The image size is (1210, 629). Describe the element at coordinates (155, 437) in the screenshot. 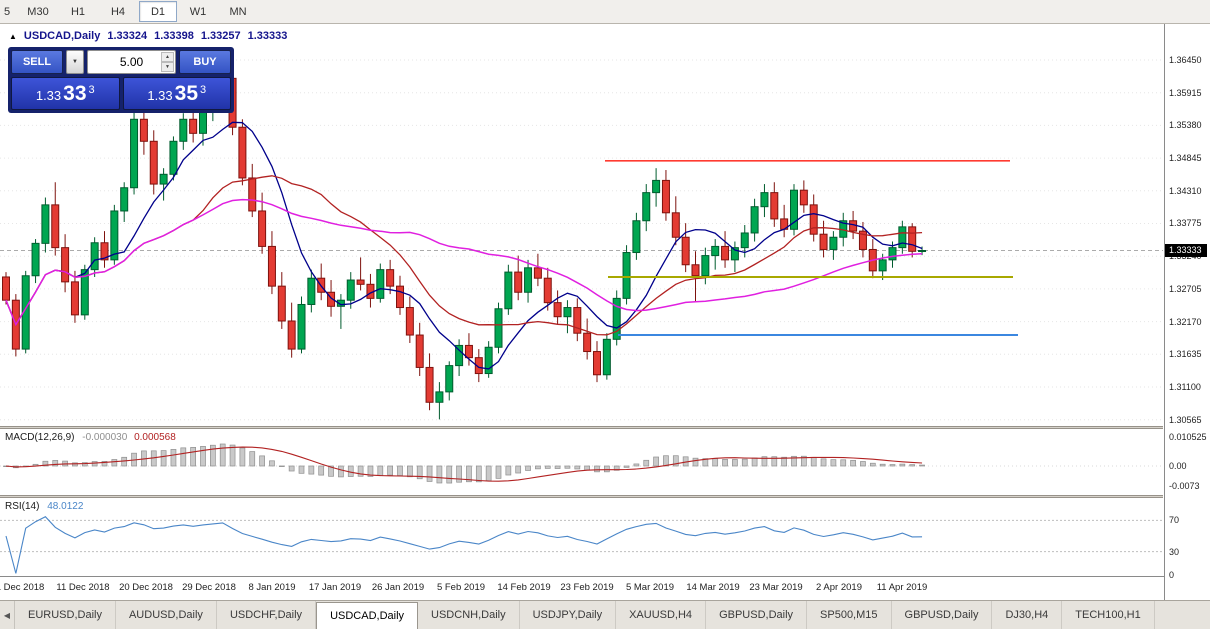

I see `macd-signal-value: 0.000568` at that location.